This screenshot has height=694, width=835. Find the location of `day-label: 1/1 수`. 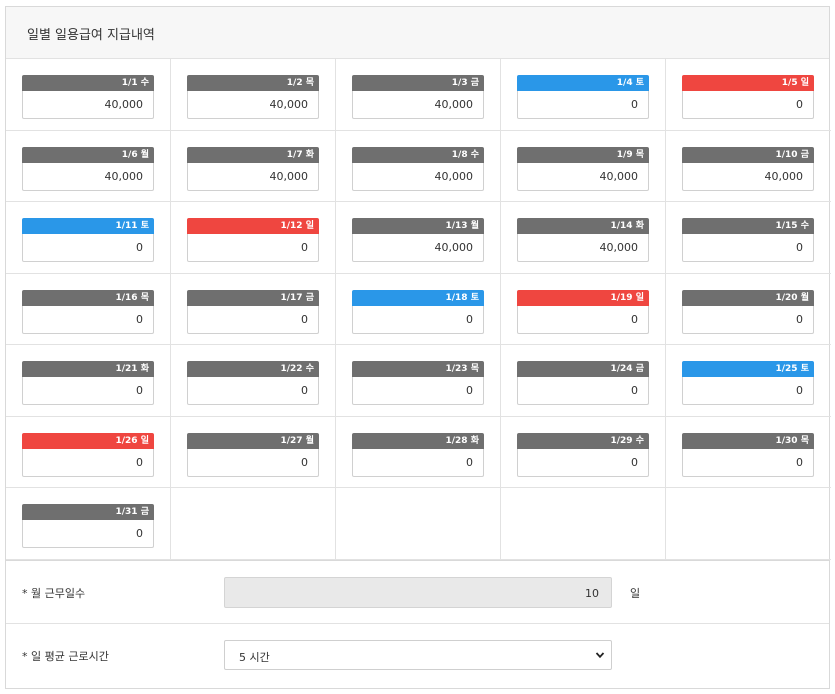

day-label: 1/1 수 is located at coordinates (88, 83).